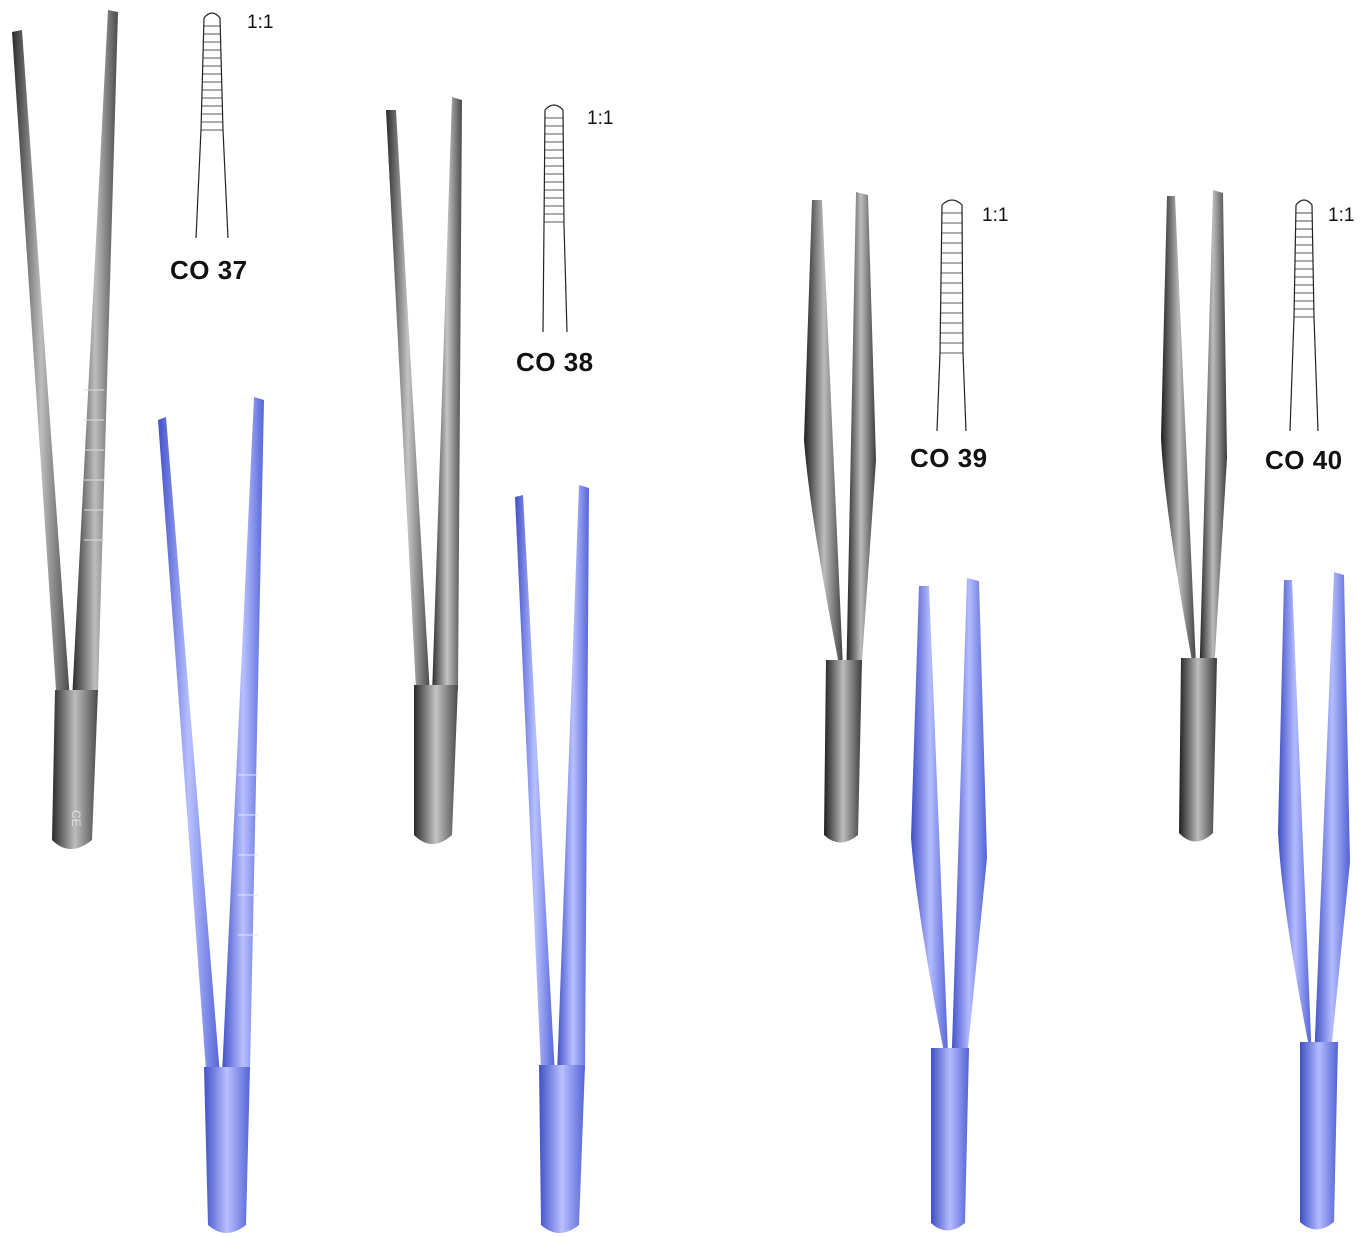  Describe the element at coordinates (949, 458) in the screenshot. I see `code-label-co39: CO 39` at that location.